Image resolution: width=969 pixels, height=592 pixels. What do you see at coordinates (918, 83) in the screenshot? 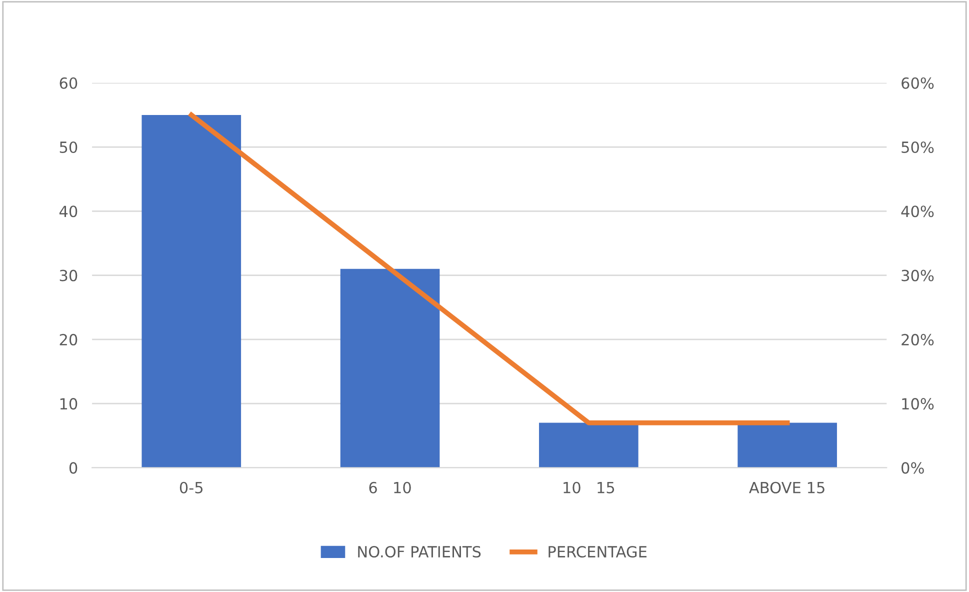
I see `y2-tick-label: 60%` at bounding box center [918, 83].